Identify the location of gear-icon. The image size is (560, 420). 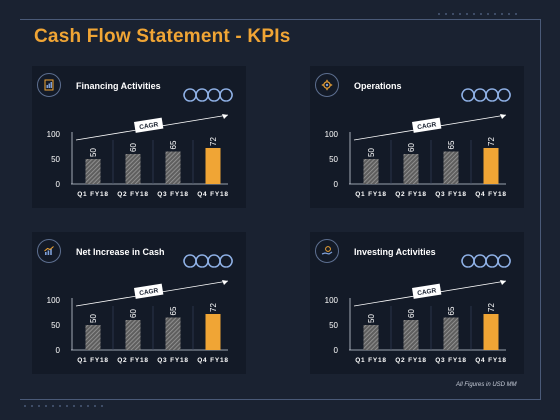
(327, 85).